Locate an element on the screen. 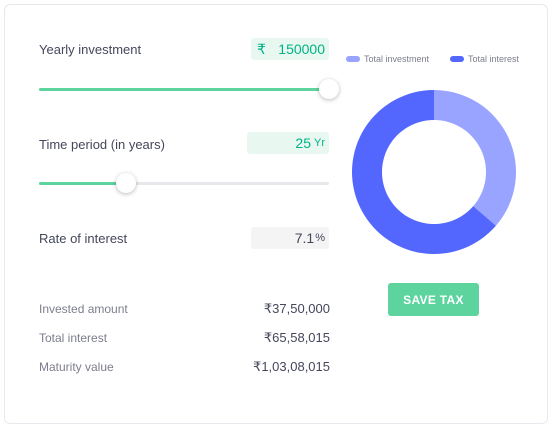  legend-item-total-investment: Total investment is located at coordinates (387, 59).